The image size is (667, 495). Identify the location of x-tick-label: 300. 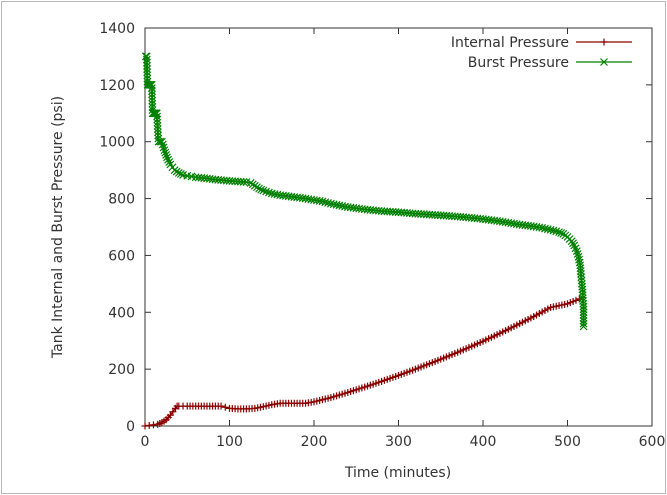
(398, 442).